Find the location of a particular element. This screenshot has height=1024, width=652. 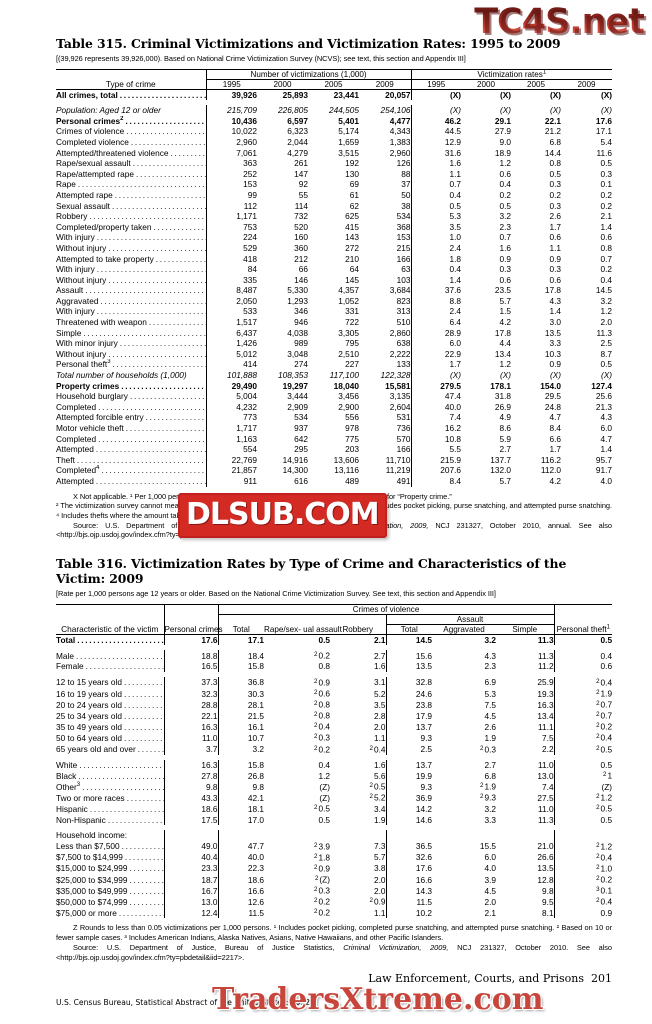

cell-value: 823 is located at coordinates (403, 300).